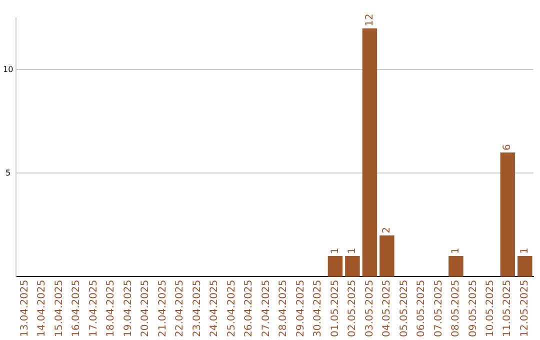 This screenshot has width=540, height=340. Describe the element at coordinates (438, 309) in the screenshot. I see `x-tick-label: 07.05.2025` at that location.